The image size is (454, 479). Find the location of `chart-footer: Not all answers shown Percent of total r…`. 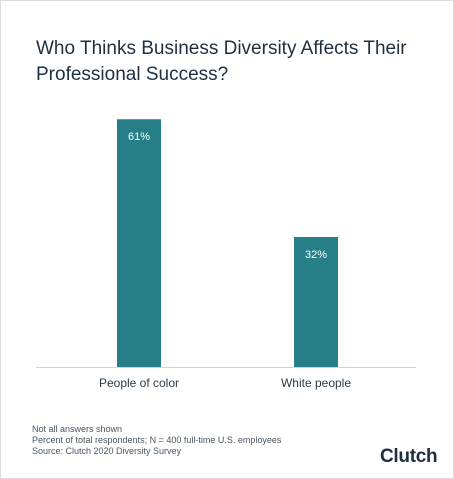

chart-footer: Not all answers shown Percent of total r… is located at coordinates (156, 440).